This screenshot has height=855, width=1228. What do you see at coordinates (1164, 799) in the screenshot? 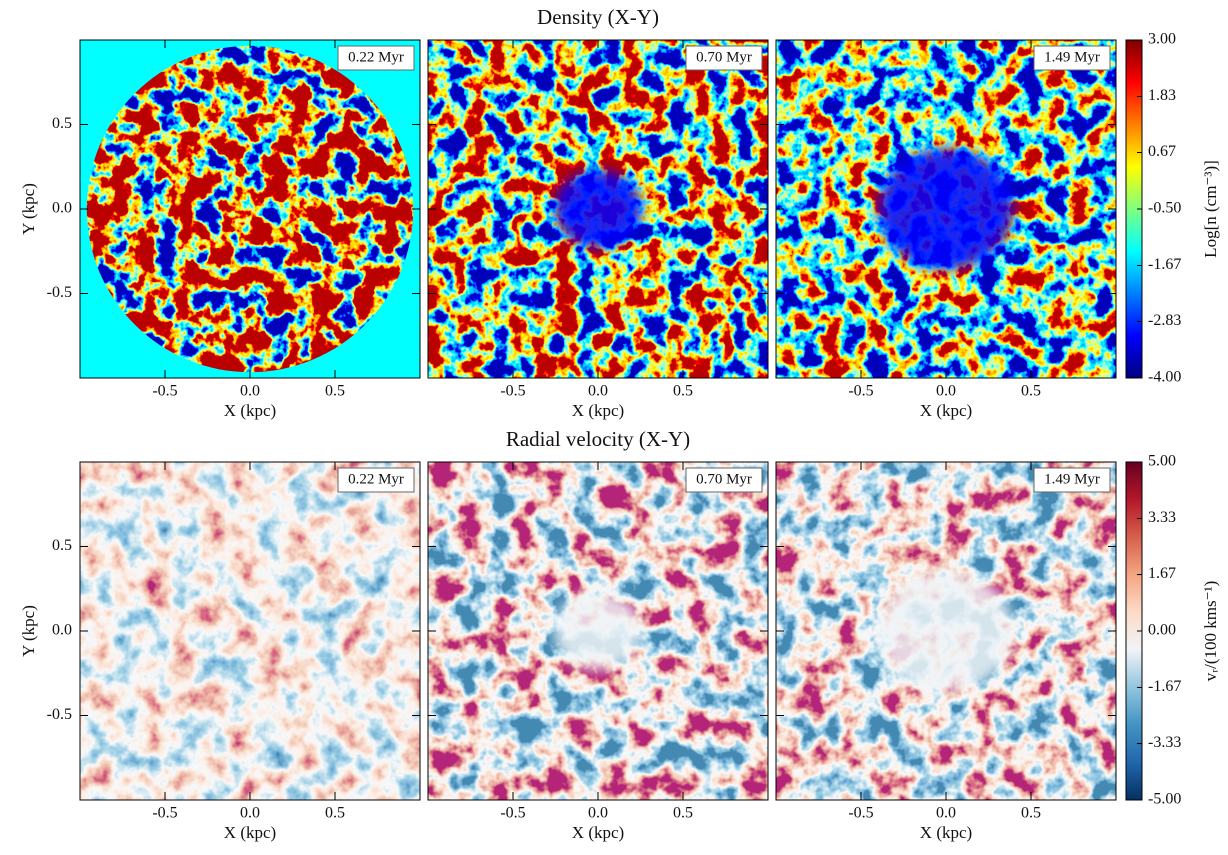
I see `colorbar-tick-label: -5.00` at bounding box center [1164, 799].